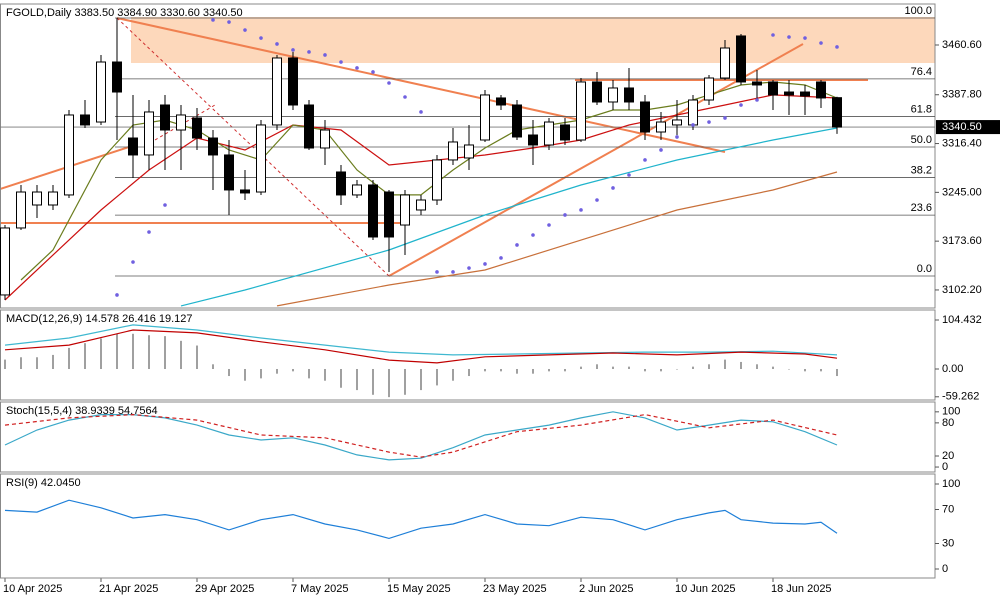 This screenshot has height=600, width=1000. What do you see at coordinates (606, 589) in the screenshot?
I see `x-tick-label: 2 Jun 2025` at bounding box center [606, 589].